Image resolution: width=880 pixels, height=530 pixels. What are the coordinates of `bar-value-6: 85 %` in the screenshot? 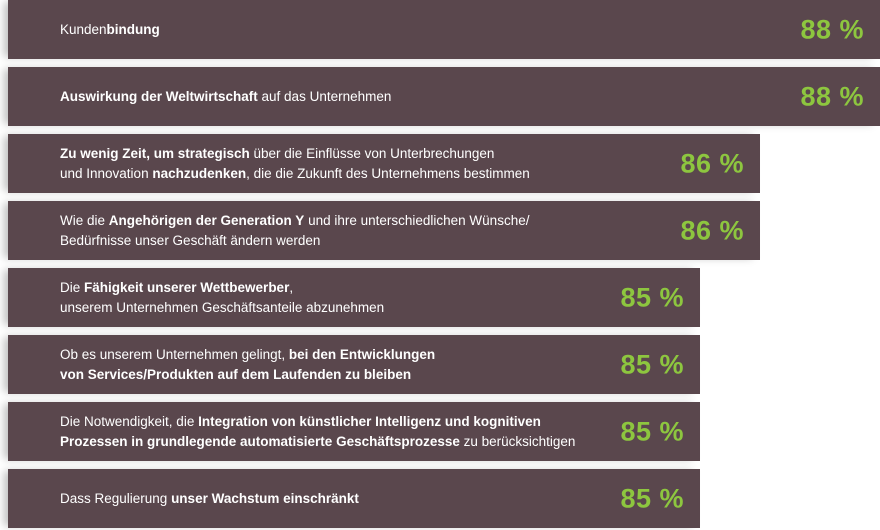 It's located at (652, 364).